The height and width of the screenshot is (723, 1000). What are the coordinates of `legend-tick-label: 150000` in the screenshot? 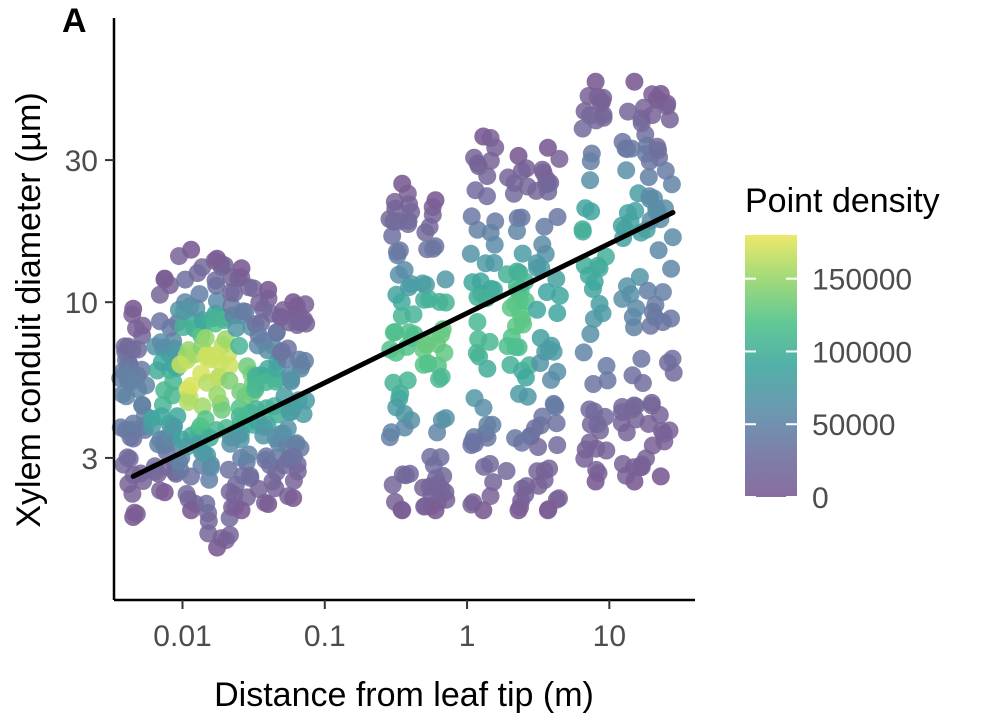 It's located at (862, 280).